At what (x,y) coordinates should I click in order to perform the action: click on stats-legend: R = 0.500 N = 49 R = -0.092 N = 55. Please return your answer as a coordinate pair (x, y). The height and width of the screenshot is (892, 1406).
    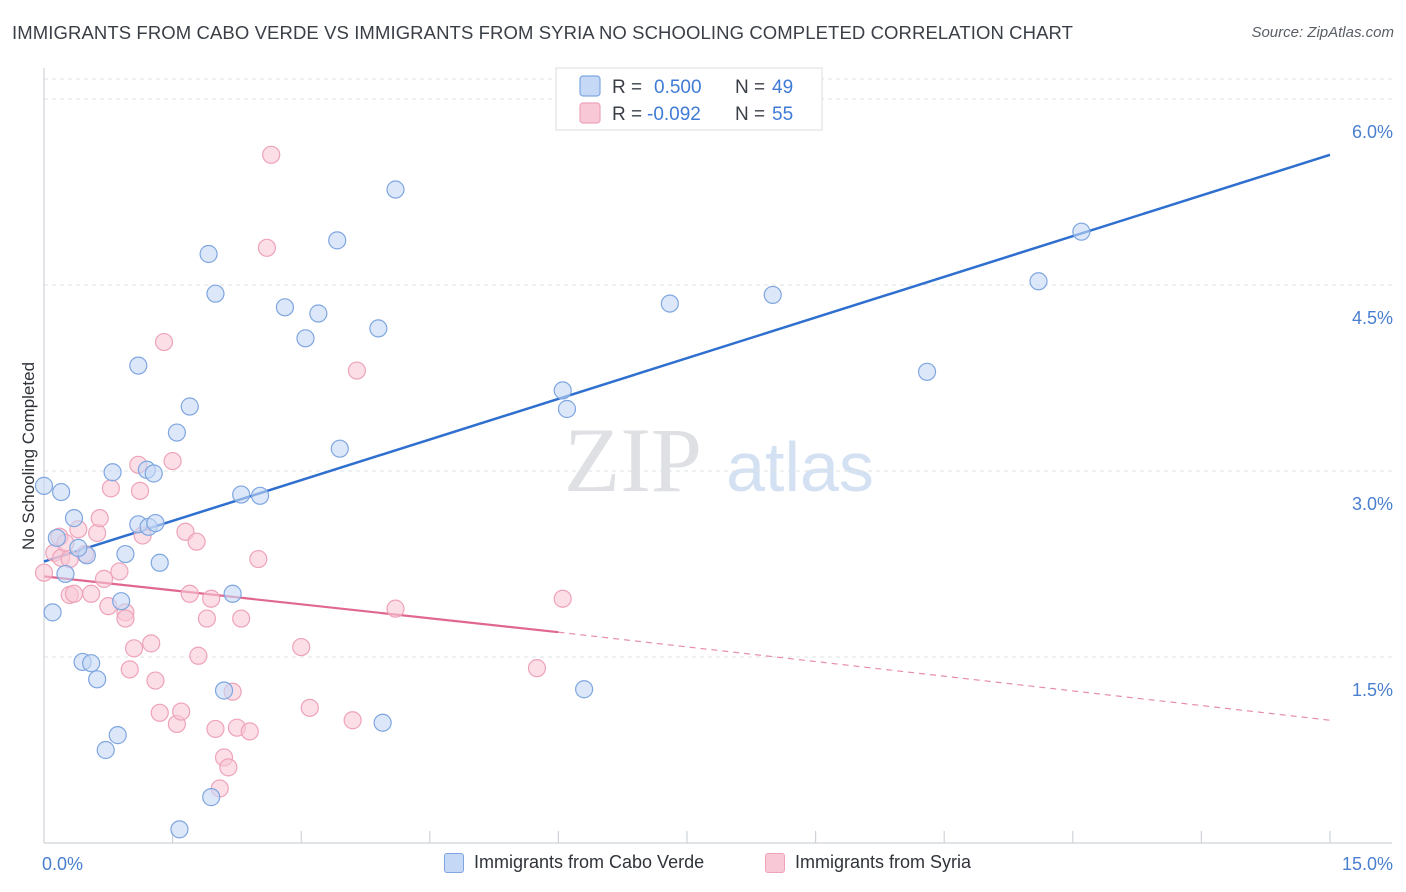
    Looking at the image, I should click on (689, 99).